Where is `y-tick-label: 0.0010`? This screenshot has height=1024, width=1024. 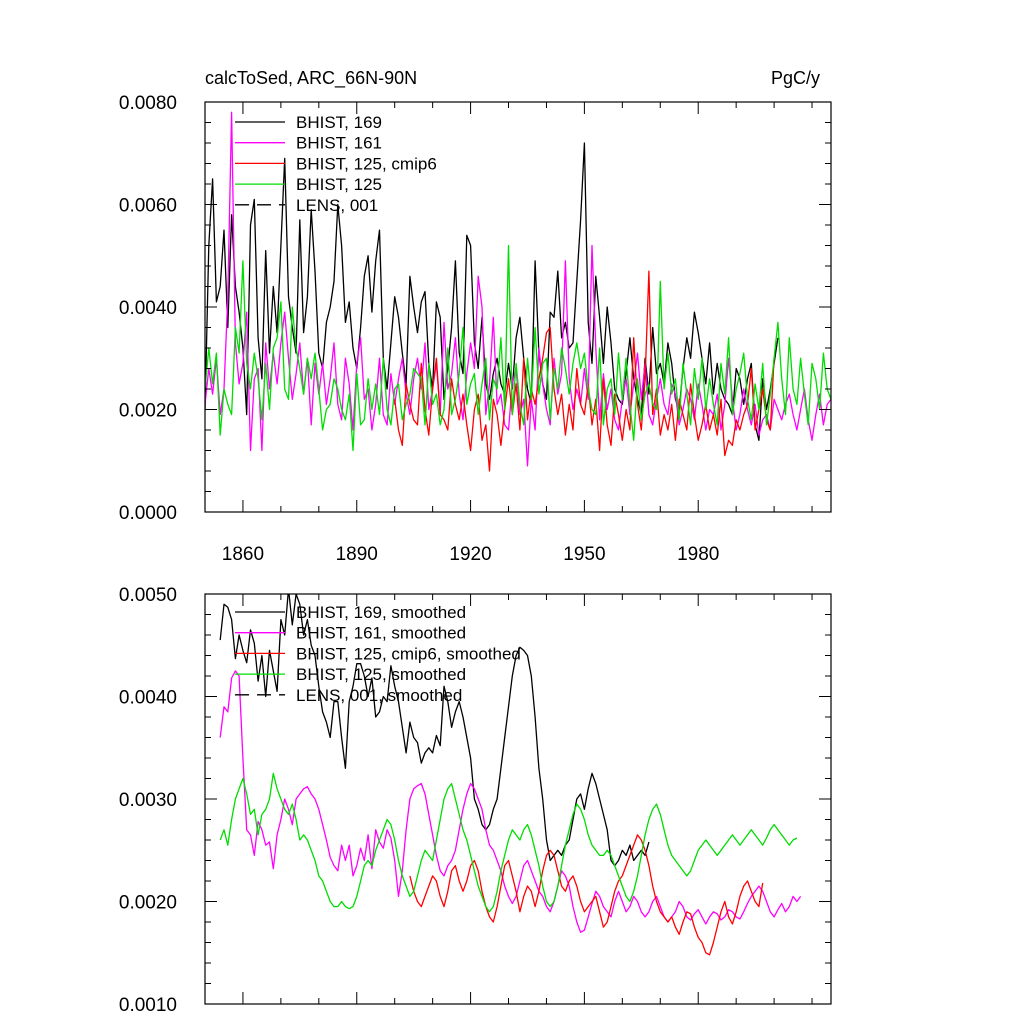 y-tick-label: 0.0010 is located at coordinates (148, 1005).